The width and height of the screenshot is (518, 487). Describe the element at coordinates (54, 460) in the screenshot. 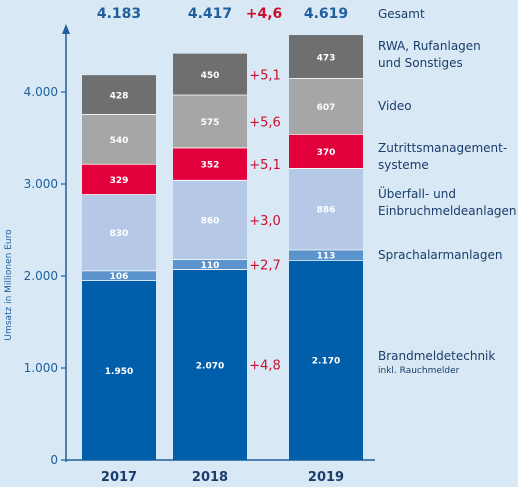

I see `y-tick-label: 0` at that location.